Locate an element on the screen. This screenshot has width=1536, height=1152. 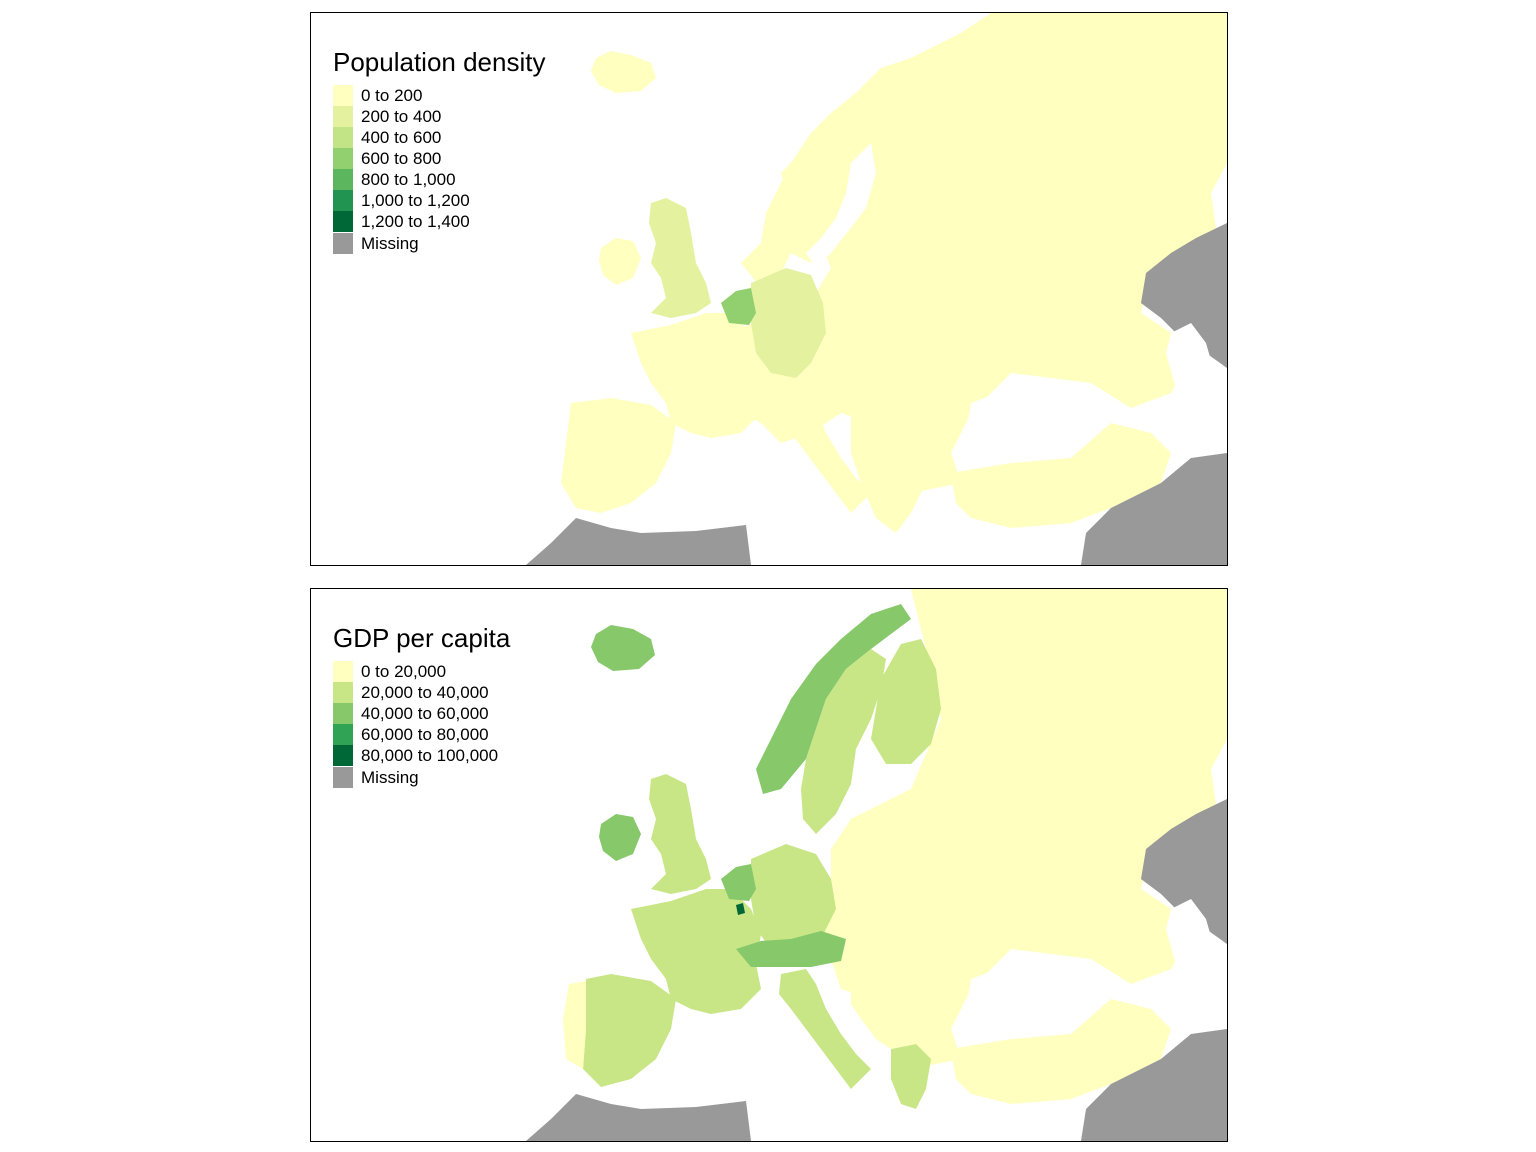
region-finland is located at coordinates (906, 701).